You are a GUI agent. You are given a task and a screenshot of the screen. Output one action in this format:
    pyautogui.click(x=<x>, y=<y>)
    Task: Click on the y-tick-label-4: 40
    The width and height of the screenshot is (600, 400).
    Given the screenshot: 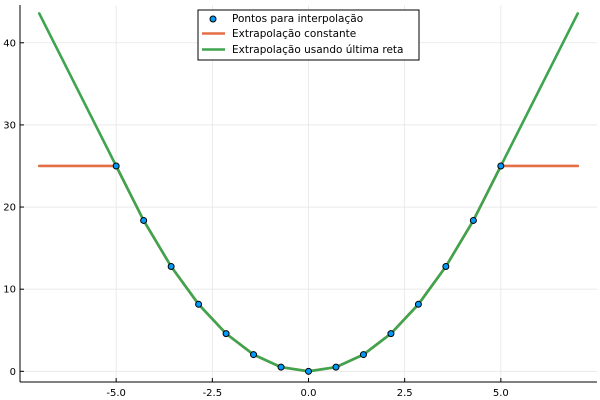 What is the action you would take?
    pyautogui.click(x=9, y=43)
    